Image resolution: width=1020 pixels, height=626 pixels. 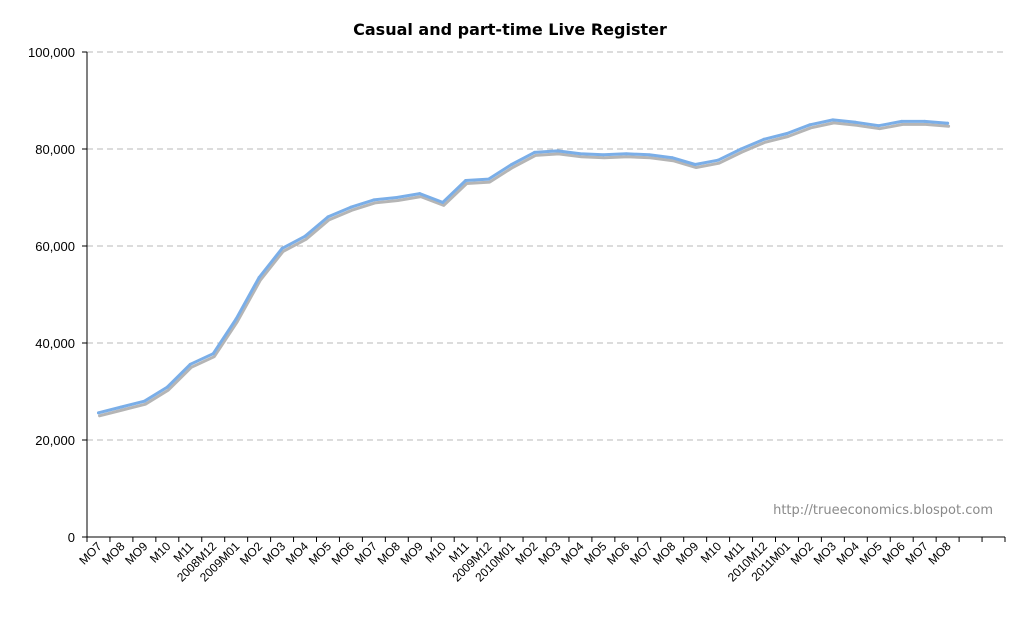 What do you see at coordinates (55, 343) in the screenshot?
I see `y-tick-label: 40,000` at bounding box center [55, 343].